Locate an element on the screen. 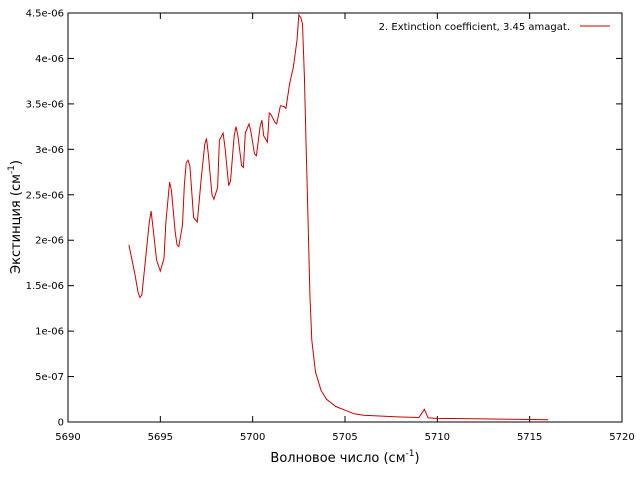  legend: 2. Extinction coefficient, 3.45 amagat. is located at coordinates (494, 27).